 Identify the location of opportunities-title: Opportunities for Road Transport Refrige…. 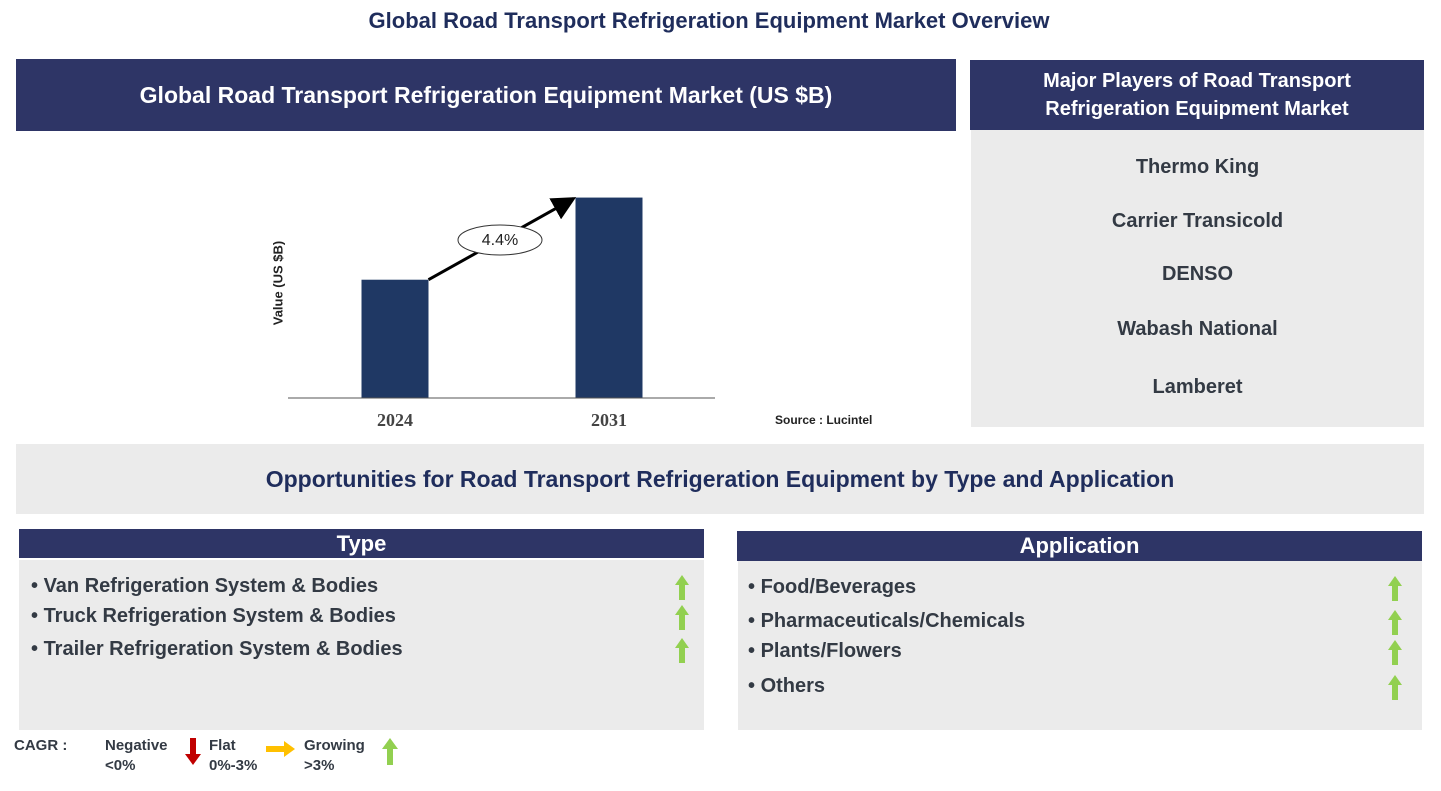
(720, 479).